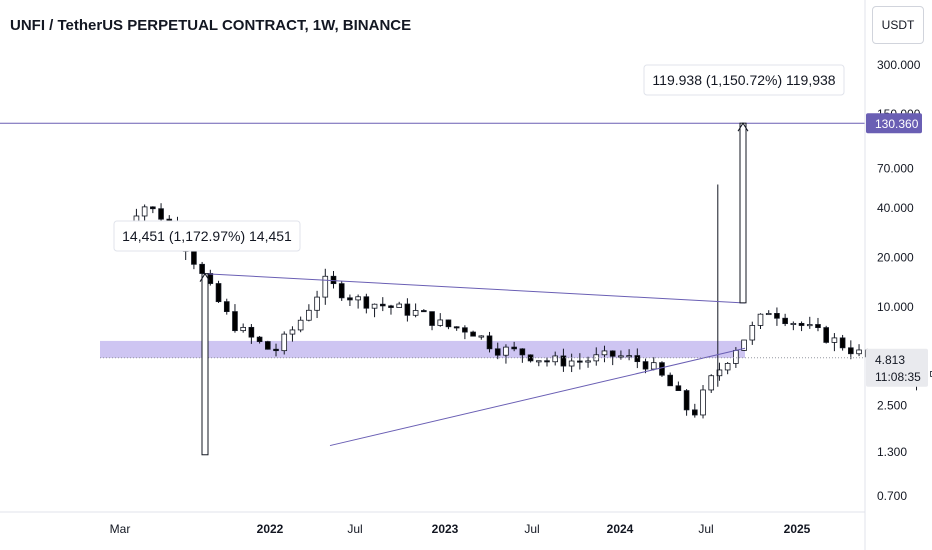  I want to click on measurement-1-label-box, so click(207, 236).